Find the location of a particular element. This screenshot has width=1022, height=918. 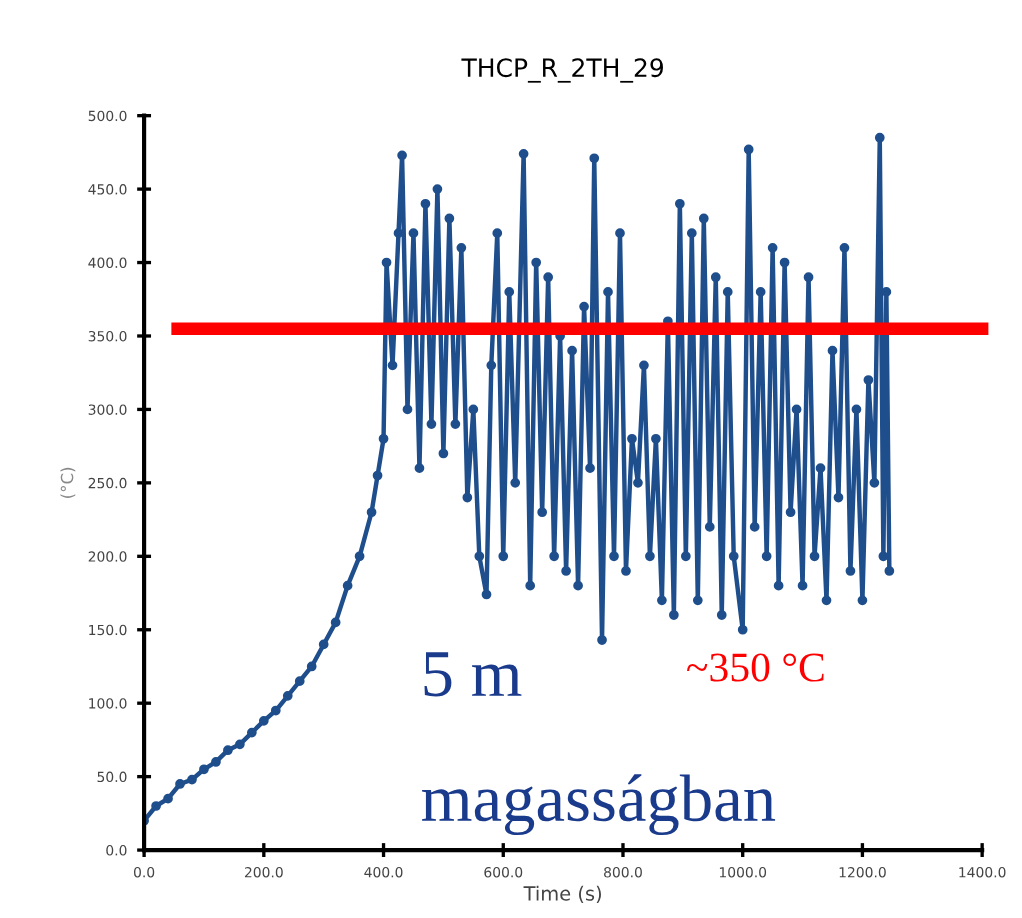

y-axis-title: (°C) is located at coordinates (68, 482).